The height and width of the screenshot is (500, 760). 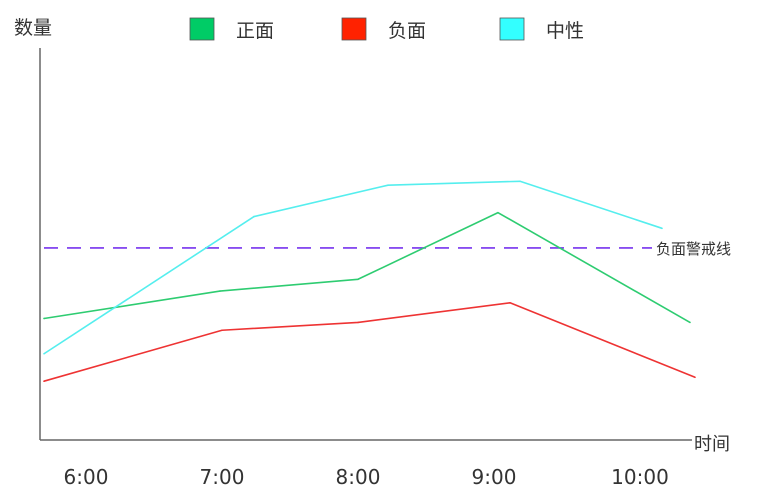 What do you see at coordinates (693, 249) in the screenshot?
I see `threshold-label: 负面警戒线` at bounding box center [693, 249].